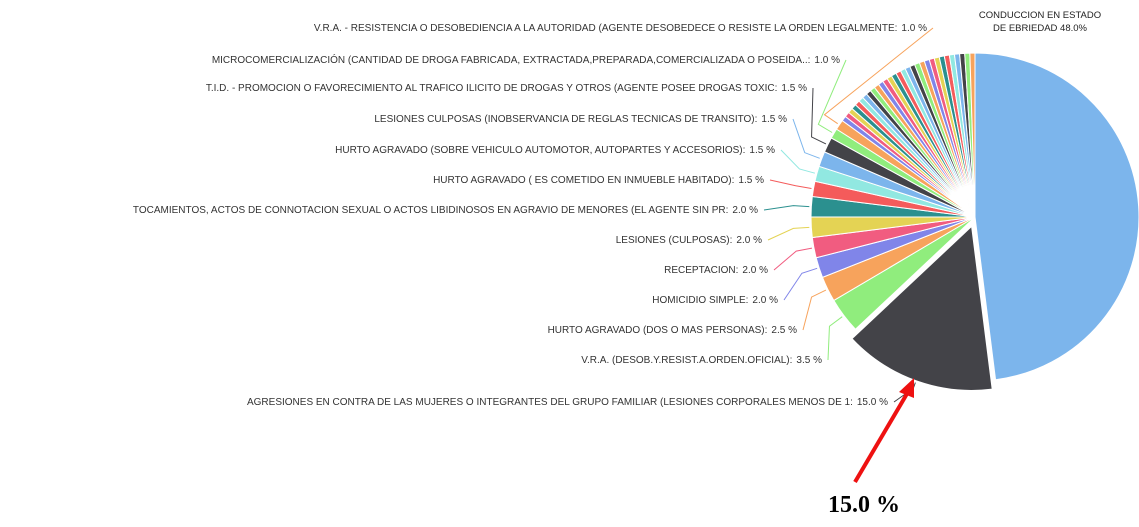  Describe the element at coordinates (1073, 28) in the screenshot. I see `value-label: 48.0%` at that location.